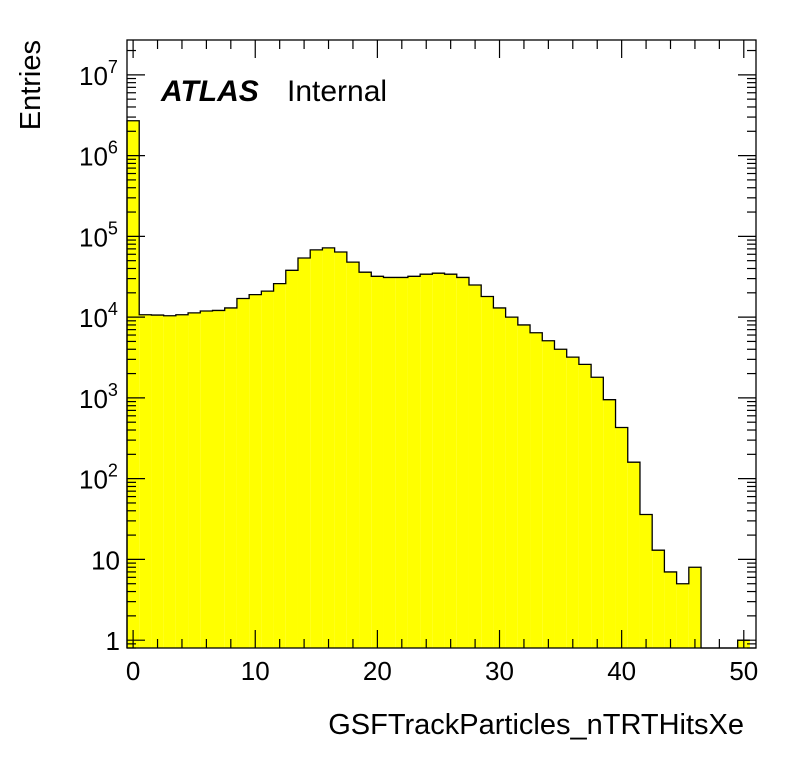 The width and height of the screenshot is (796, 772). What do you see at coordinates (337, 91) in the screenshot?
I see `internal-label: Internal` at bounding box center [337, 91].